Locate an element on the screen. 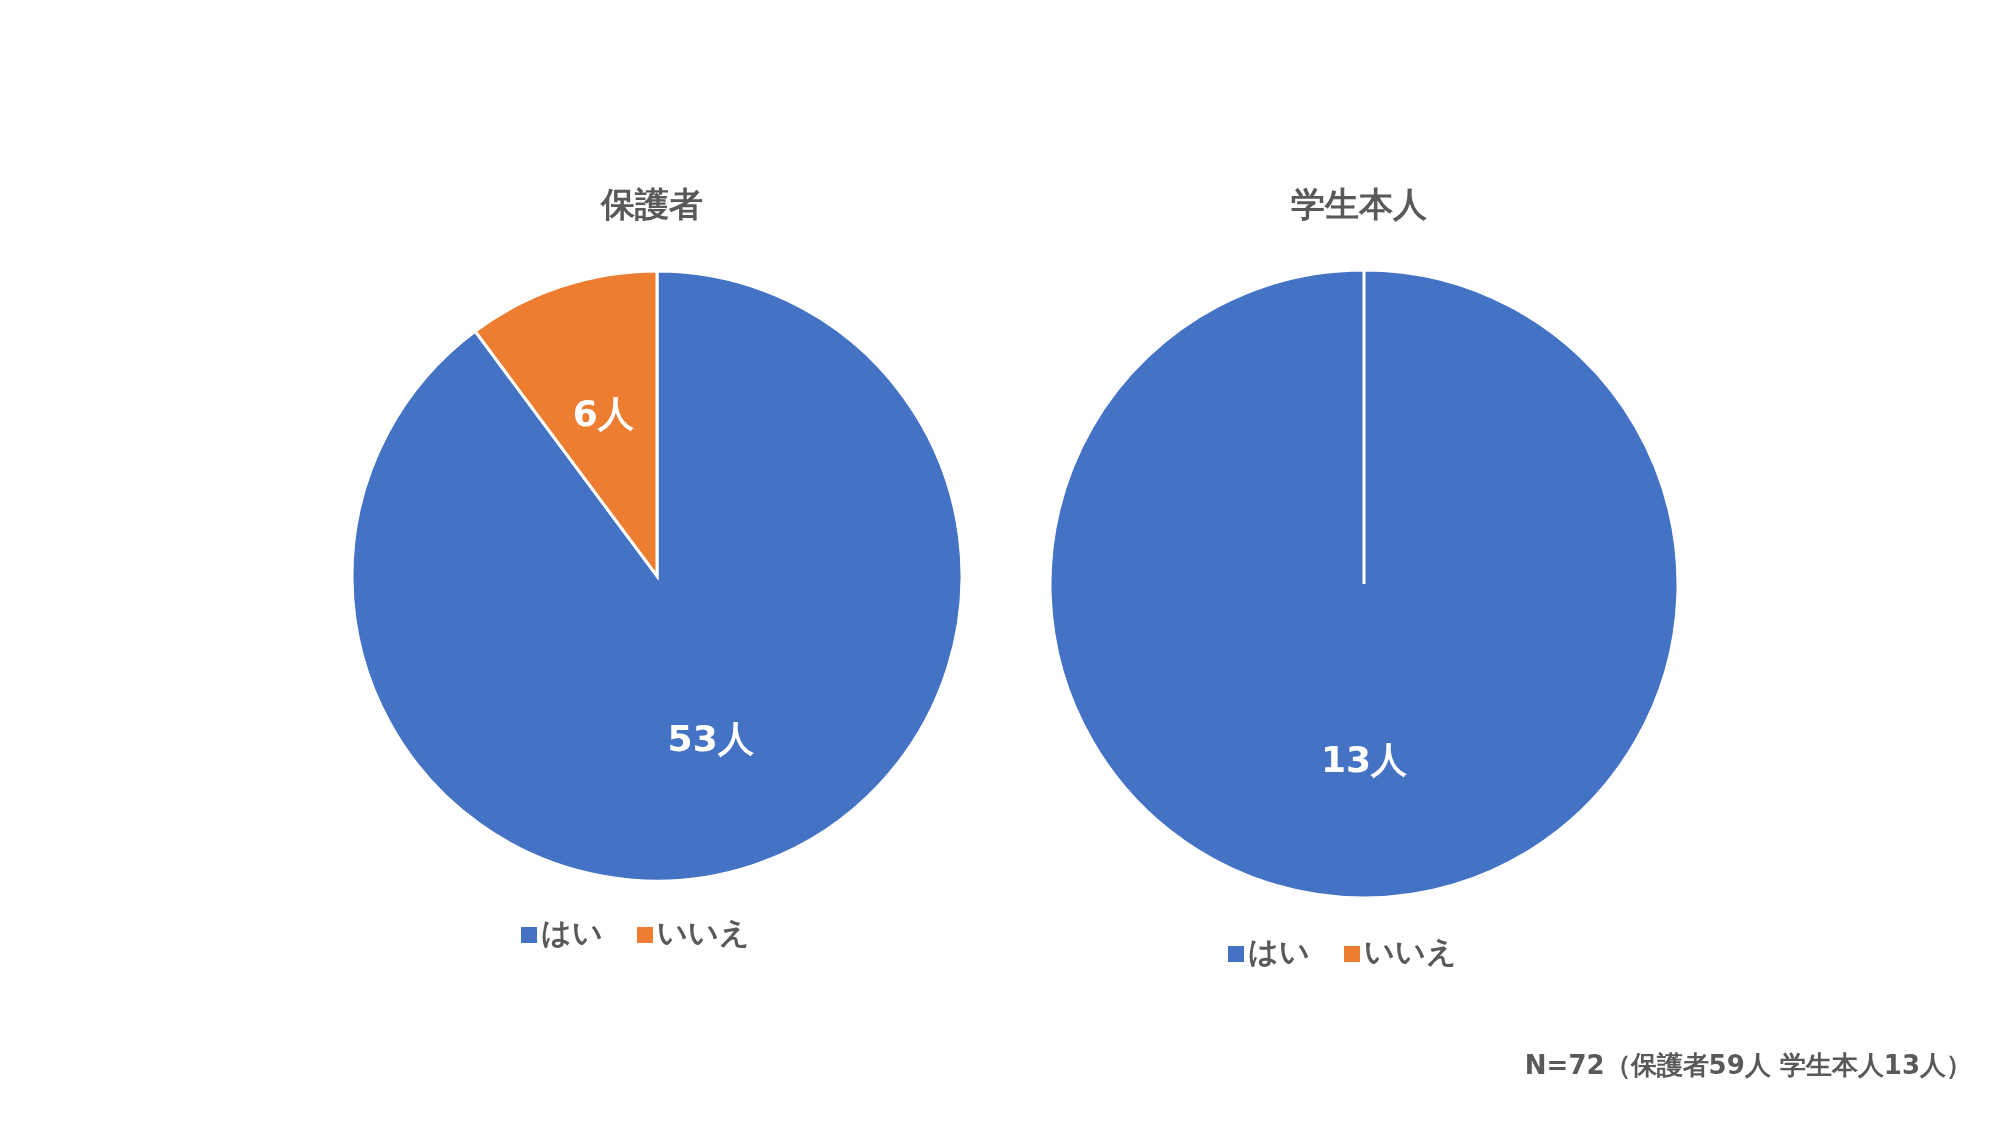 The image size is (2000, 1125). data-label: 13人 is located at coordinates (1364, 760).